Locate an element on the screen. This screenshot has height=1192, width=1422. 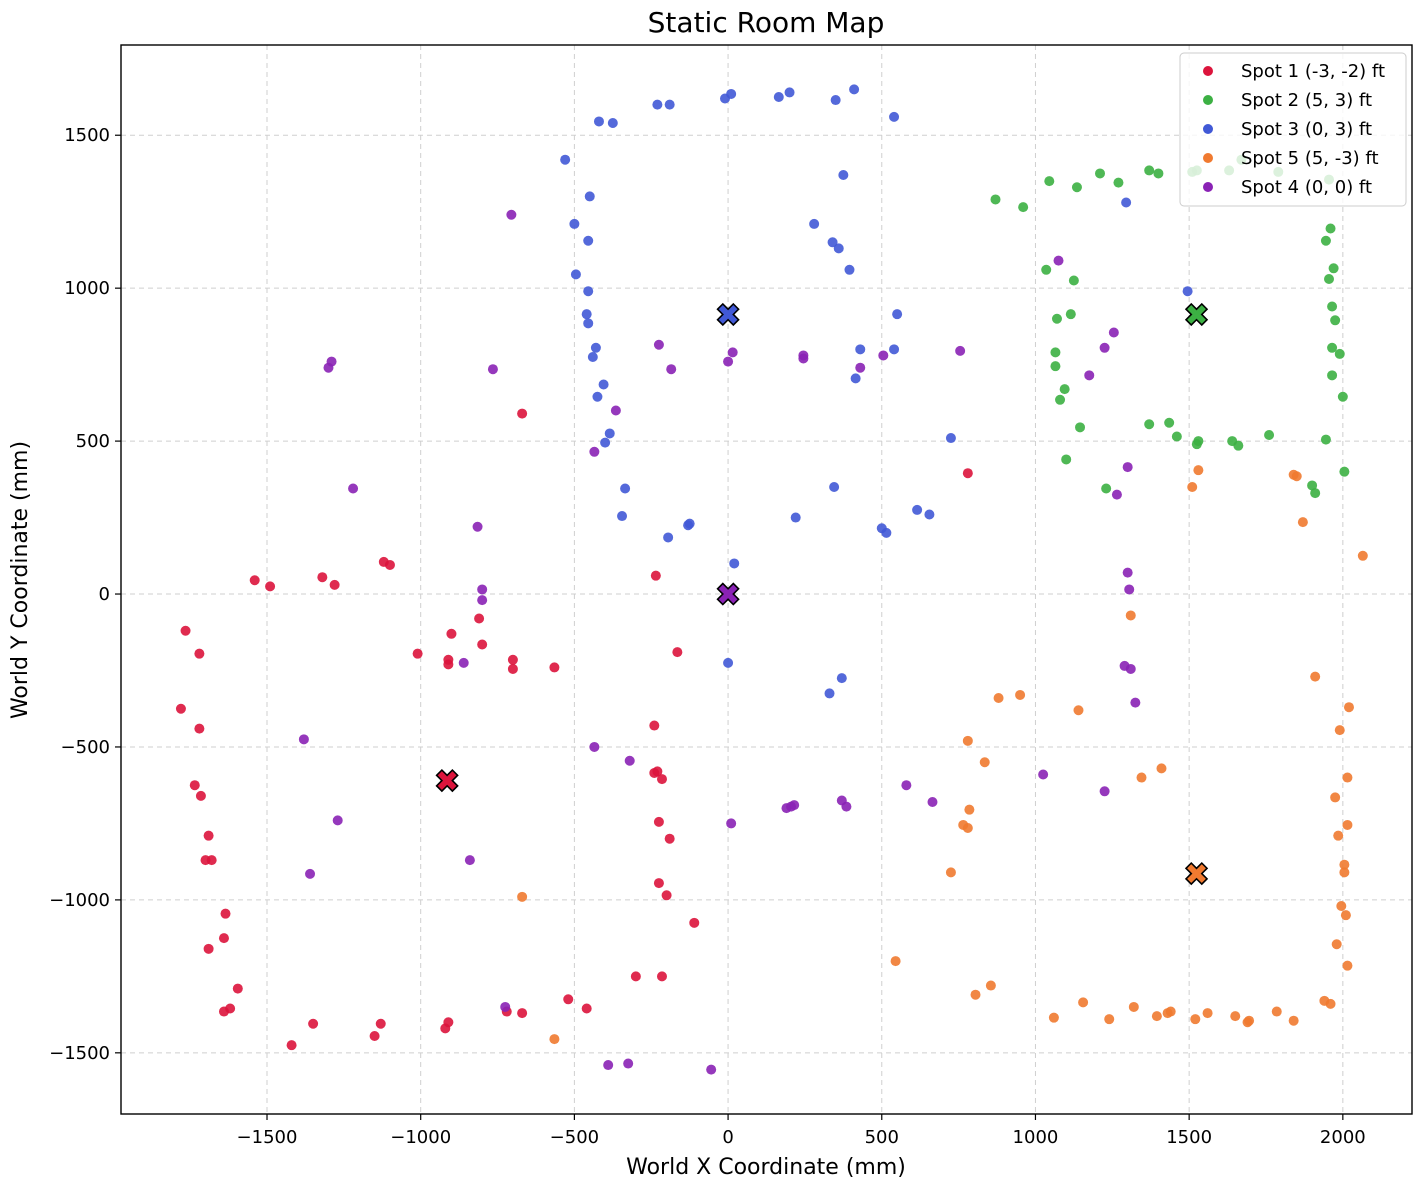
legend-label: Spot 1 (-3, -2) ft is located at coordinates (1313, 71).